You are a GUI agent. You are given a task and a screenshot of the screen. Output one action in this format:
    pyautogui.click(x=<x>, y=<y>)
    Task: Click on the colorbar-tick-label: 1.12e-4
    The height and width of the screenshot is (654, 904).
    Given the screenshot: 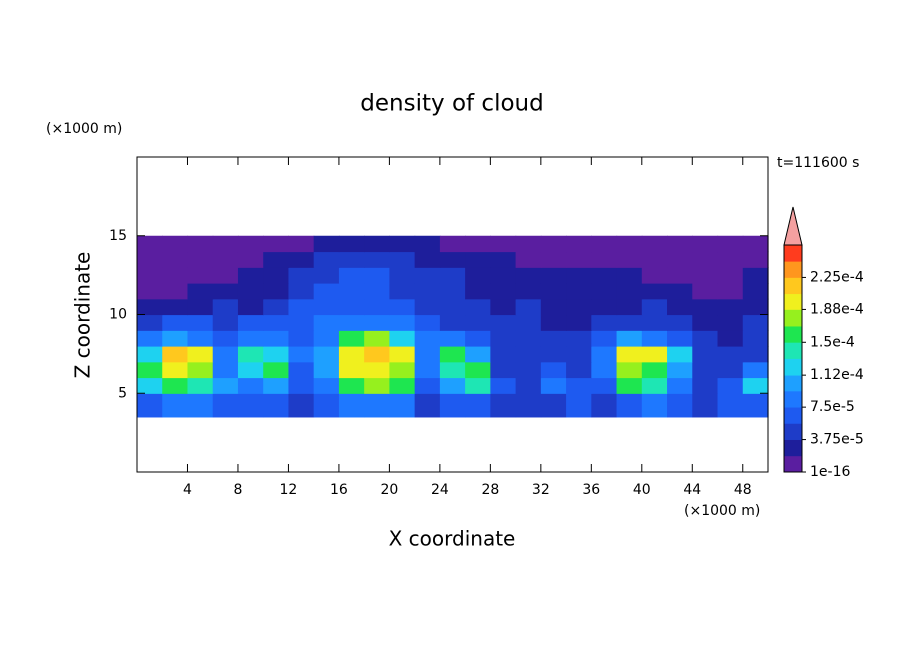 What is the action you would take?
    pyautogui.click(x=837, y=375)
    